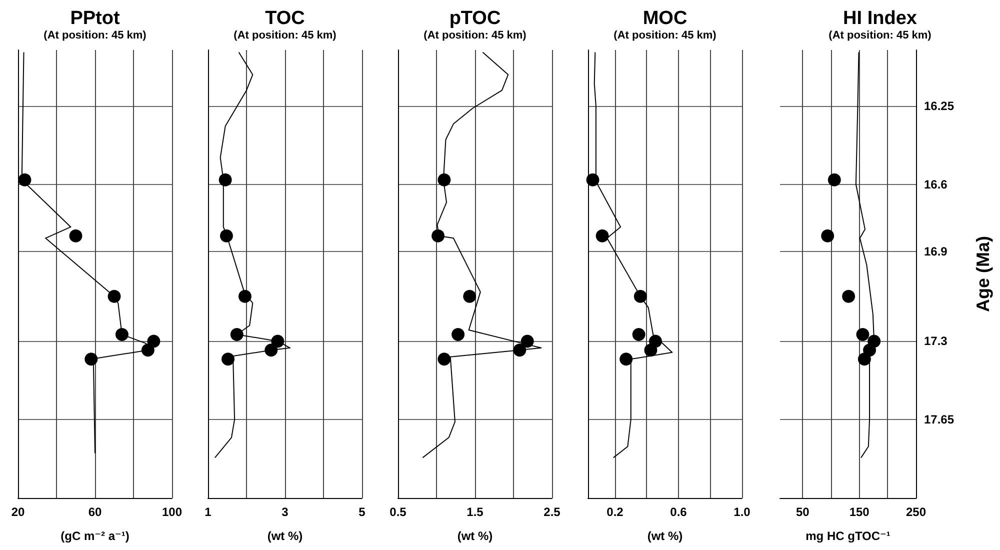 The width and height of the screenshot is (1000, 550). Describe the element at coordinates (552, 512) in the screenshot. I see `x-tick-label: 2.5` at that location.